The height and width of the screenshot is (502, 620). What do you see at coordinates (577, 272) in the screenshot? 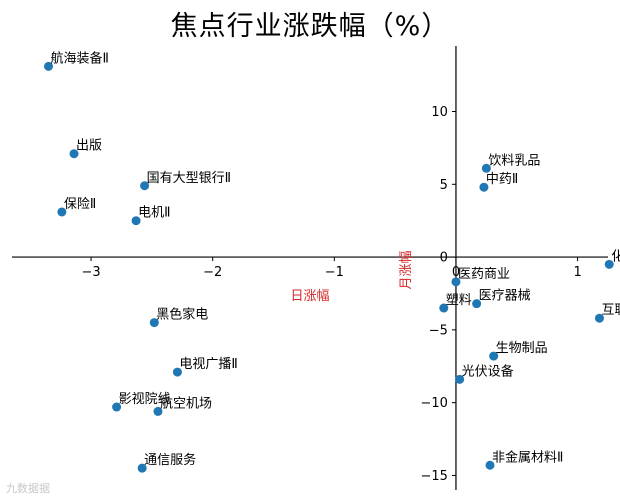
I see `x-tick-label: 1` at bounding box center [577, 272].